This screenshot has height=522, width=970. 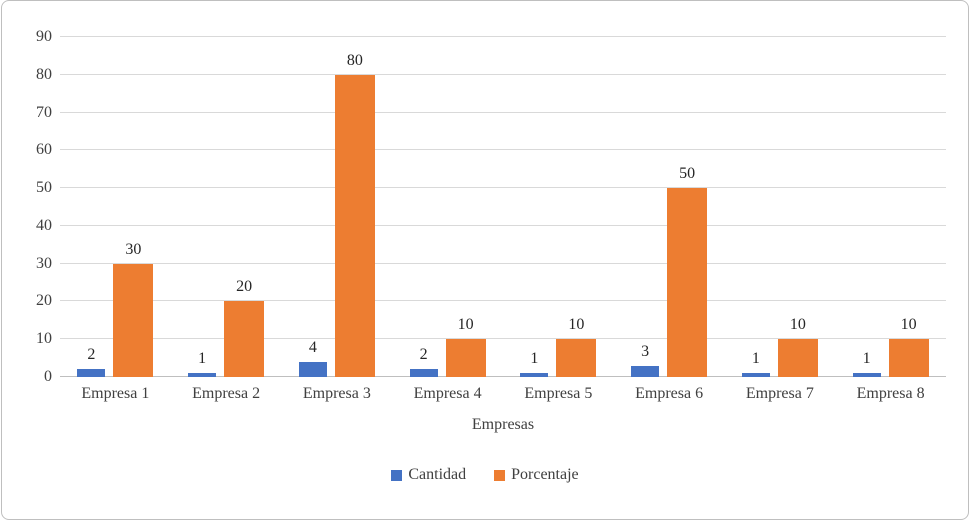 What do you see at coordinates (336, 393) in the screenshot?
I see `x-category-label: Empresa 3` at bounding box center [336, 393].